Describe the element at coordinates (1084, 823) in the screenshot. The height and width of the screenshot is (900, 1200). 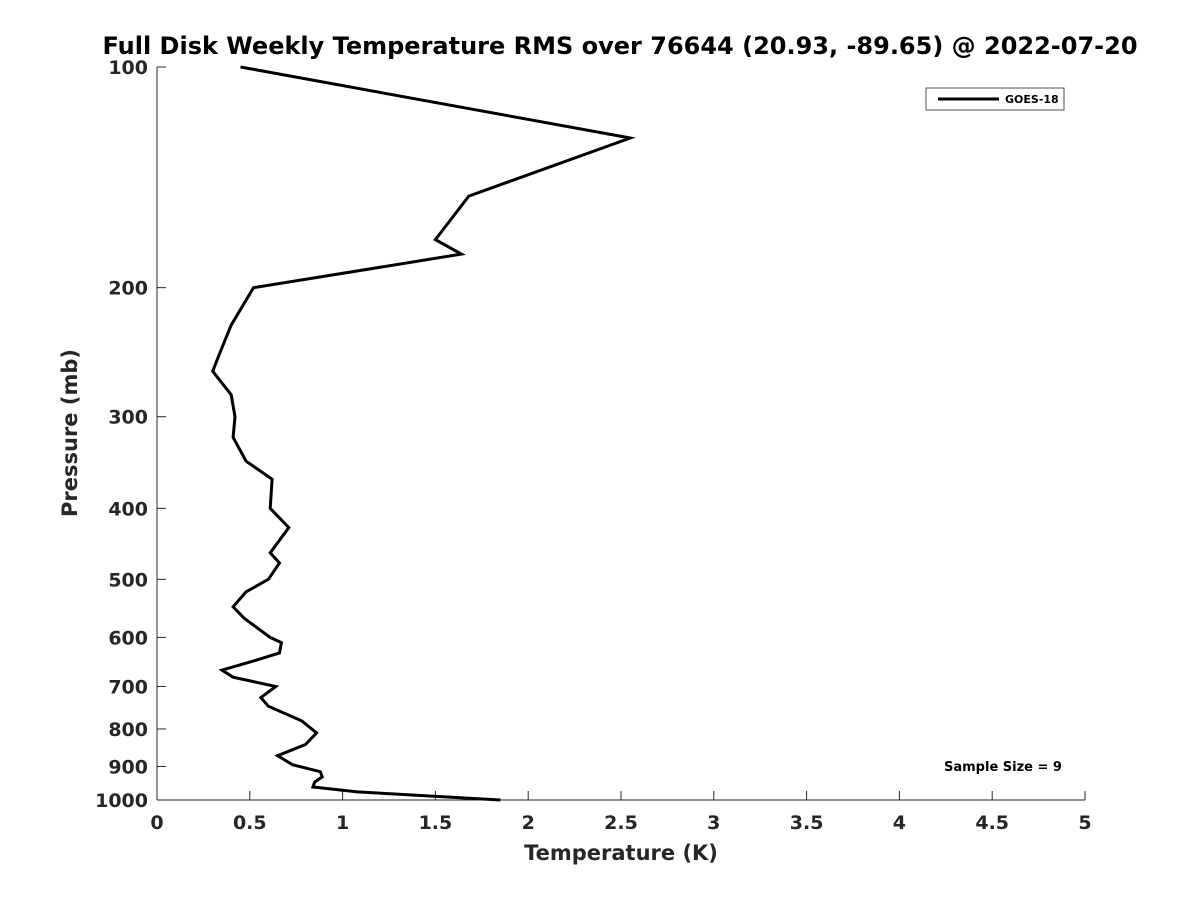
I see `x-tick-label: 5` at that location.